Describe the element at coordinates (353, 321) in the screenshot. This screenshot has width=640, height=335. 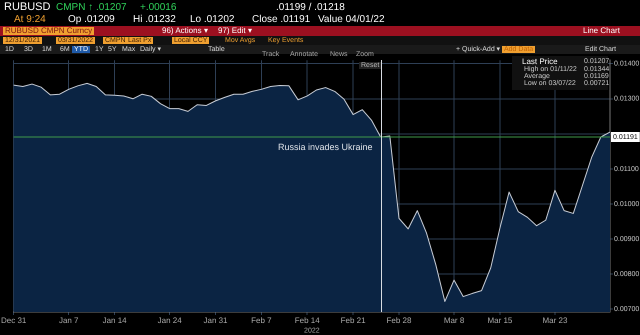
I see `x-tick-label: Feb 21` at that location.